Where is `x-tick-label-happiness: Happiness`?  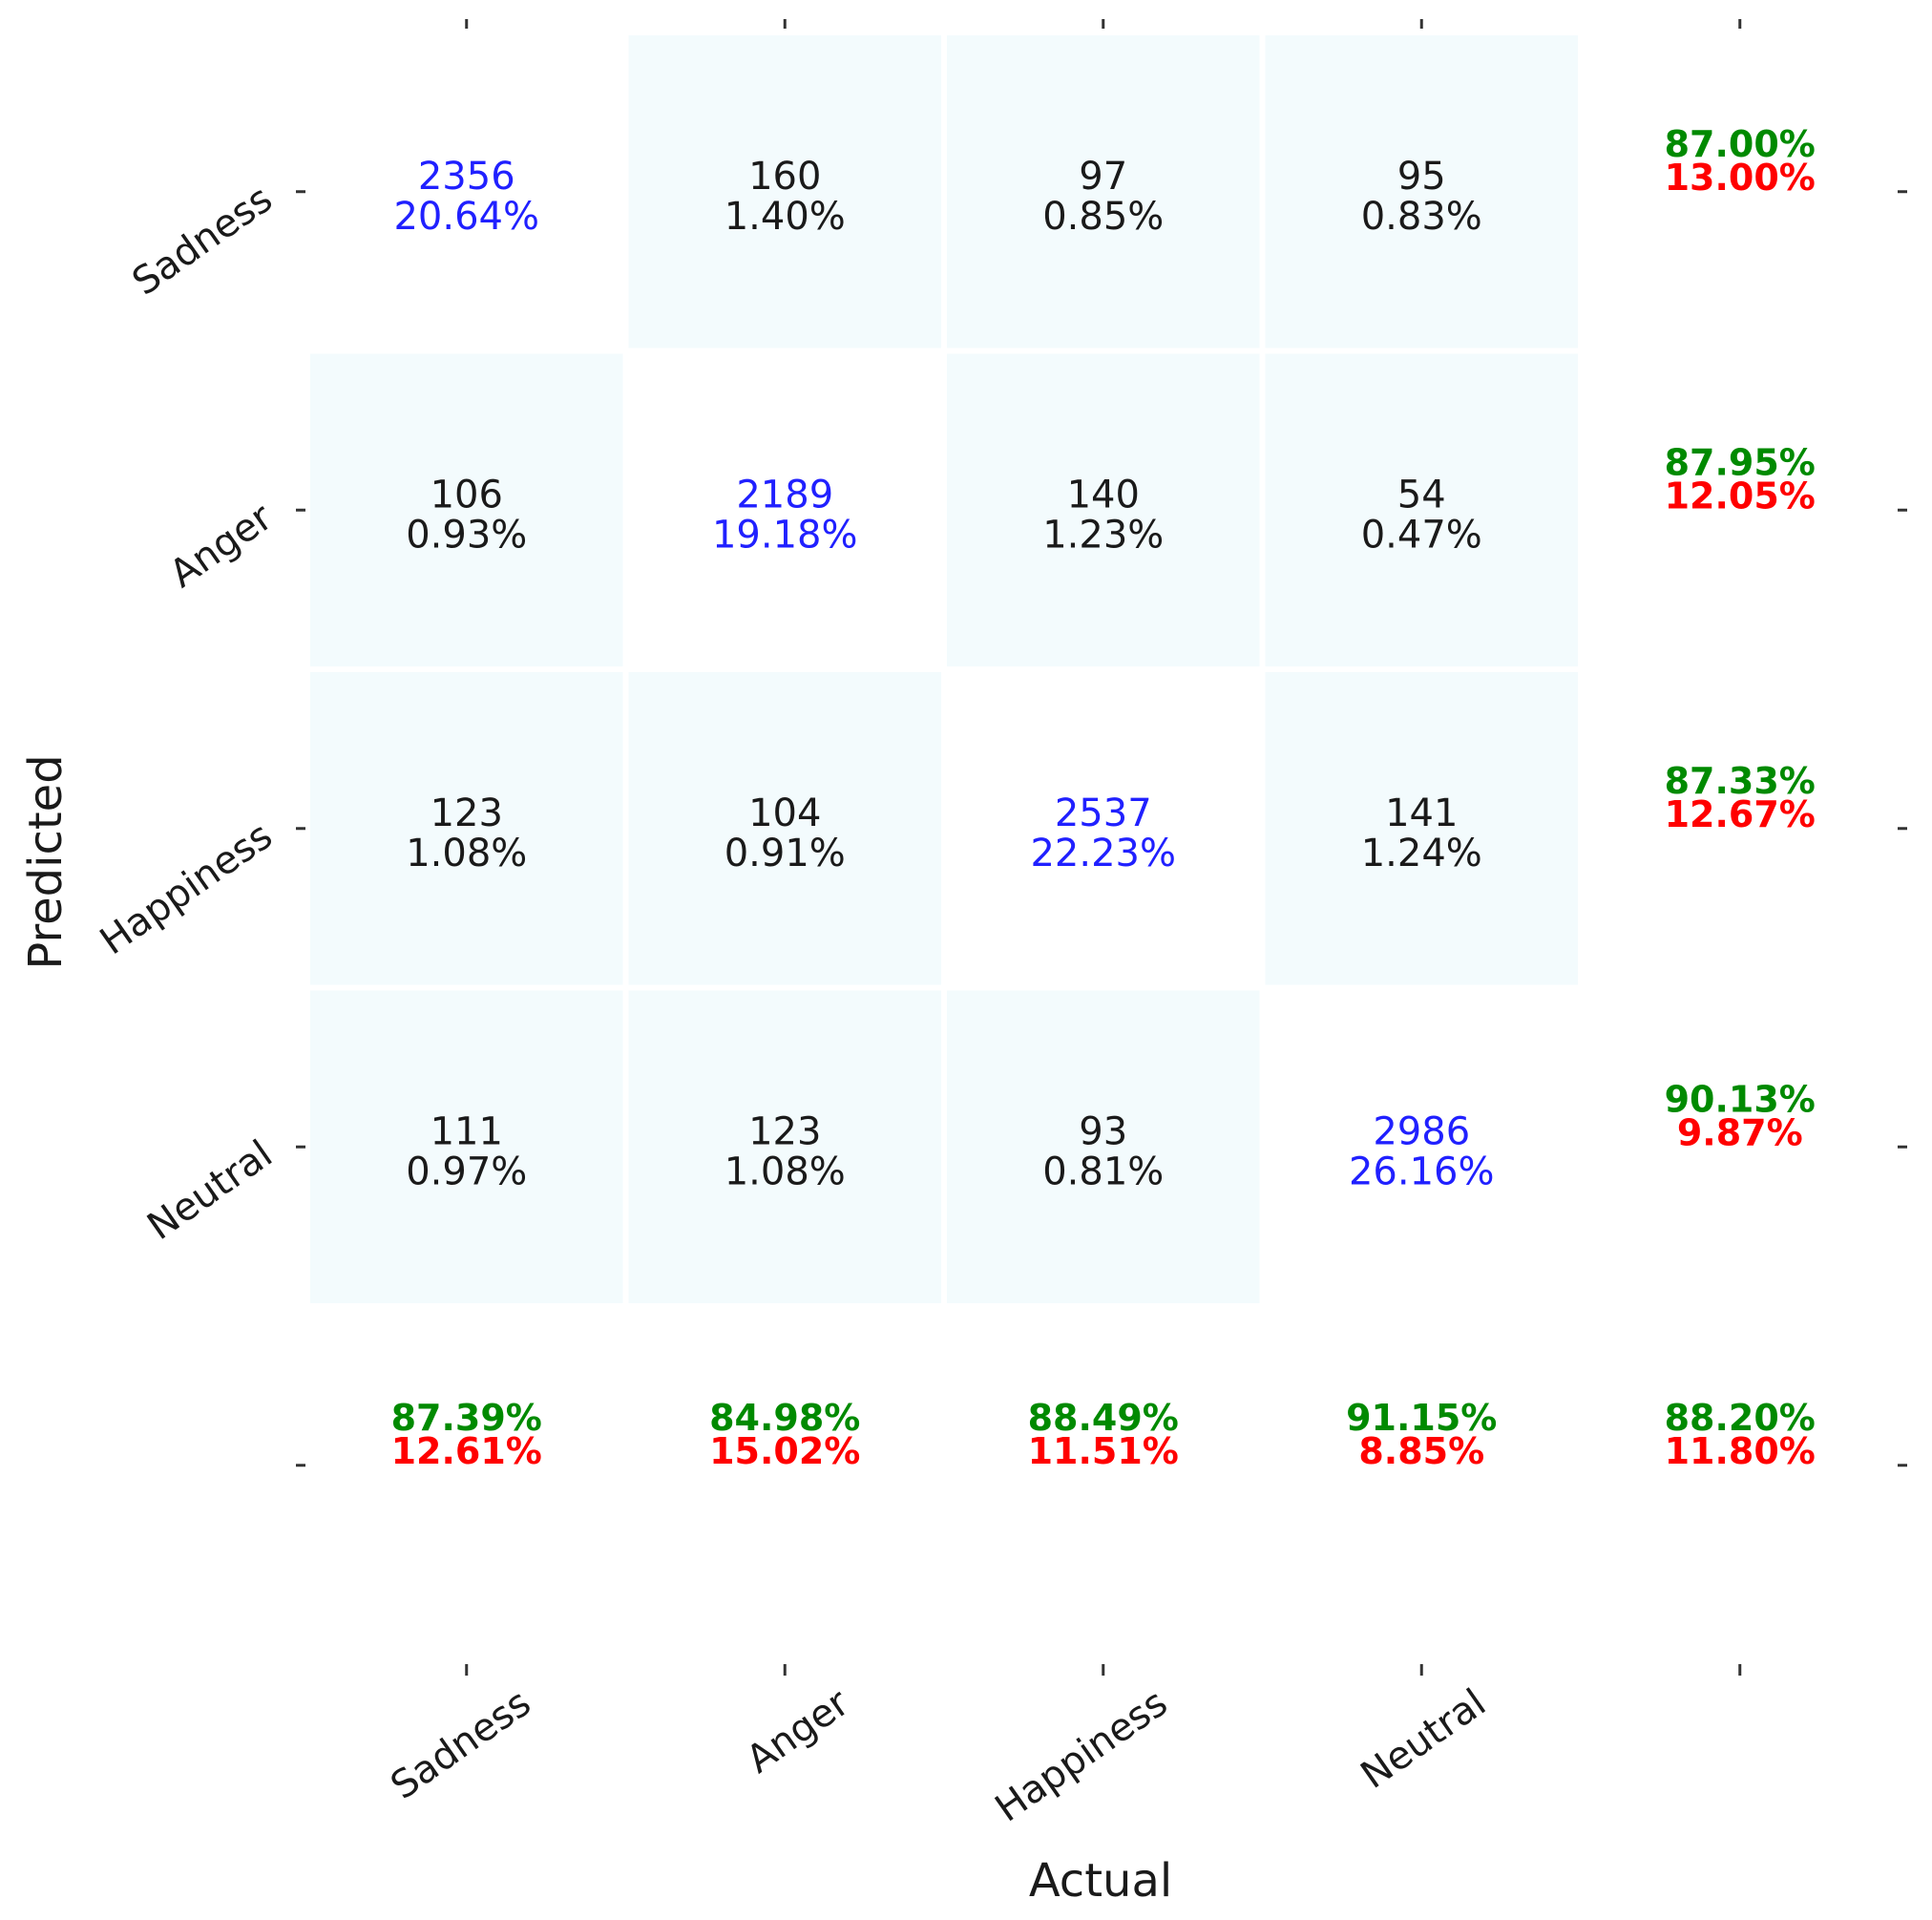 x-tick-label-happiness: Happiness is located at coordinates (1082, 1756).